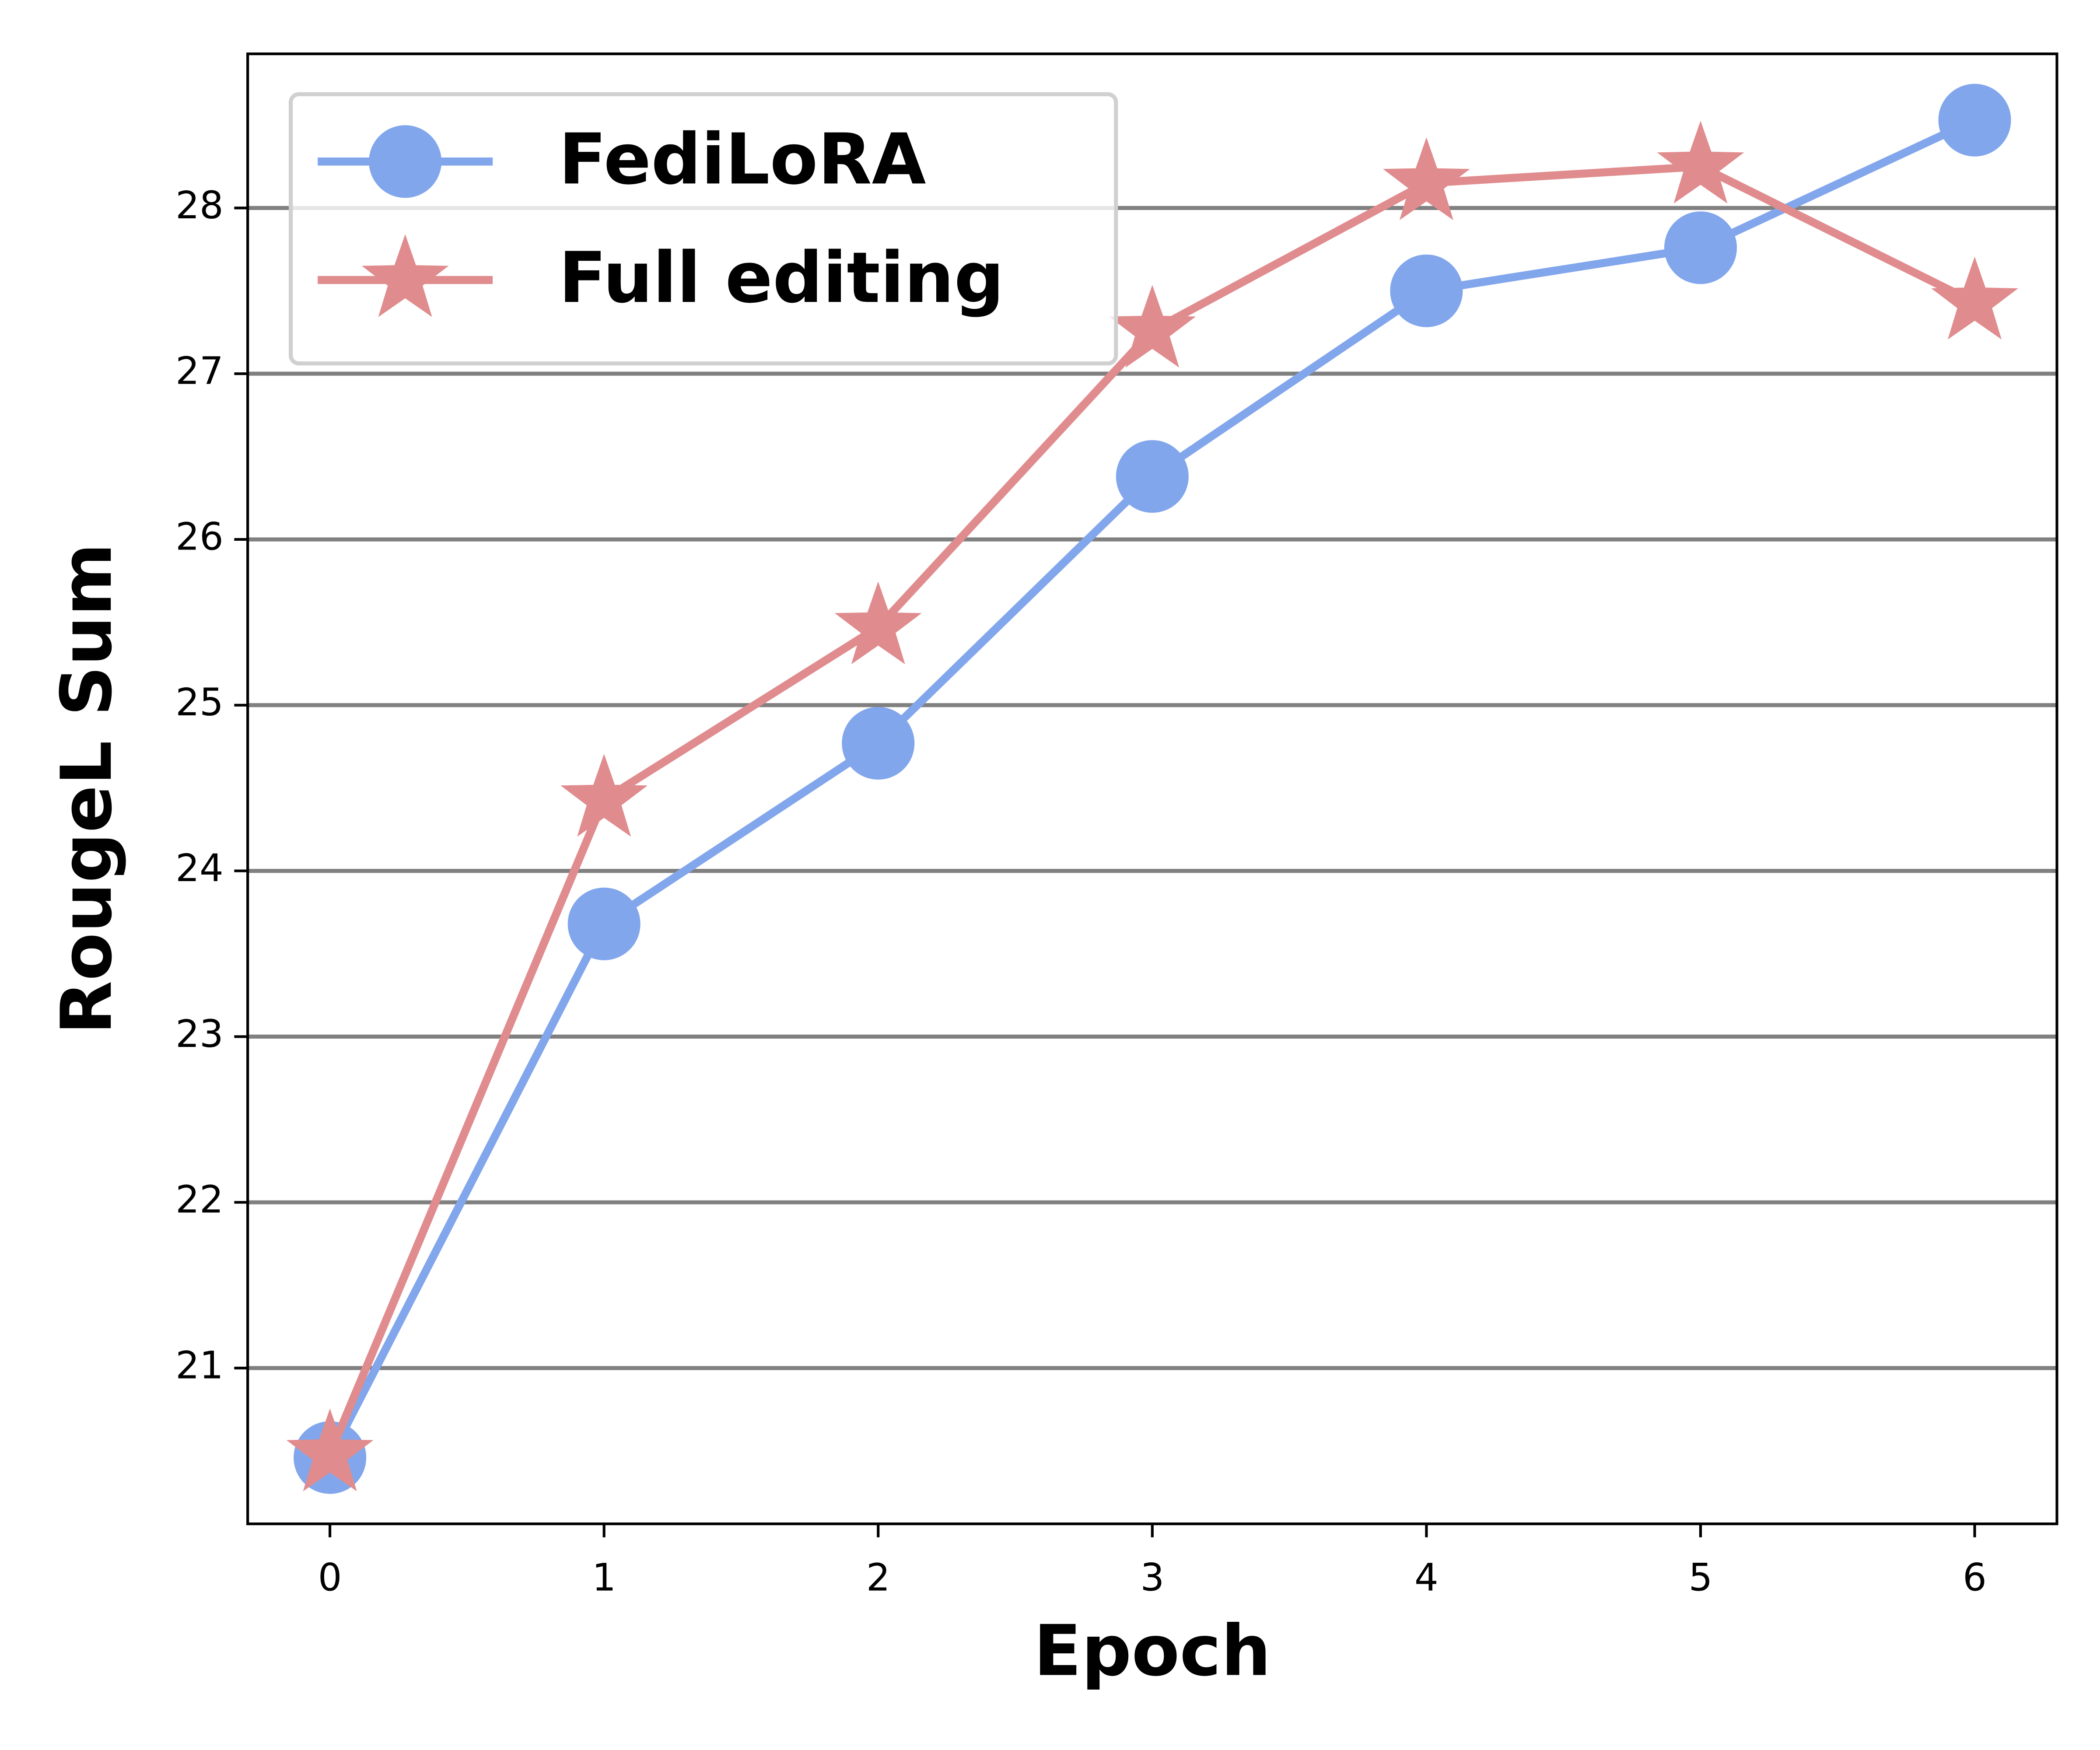 This screenshot has width=2100, height=1750. I want to click on y-tick-label: 26, so click(199, 537).